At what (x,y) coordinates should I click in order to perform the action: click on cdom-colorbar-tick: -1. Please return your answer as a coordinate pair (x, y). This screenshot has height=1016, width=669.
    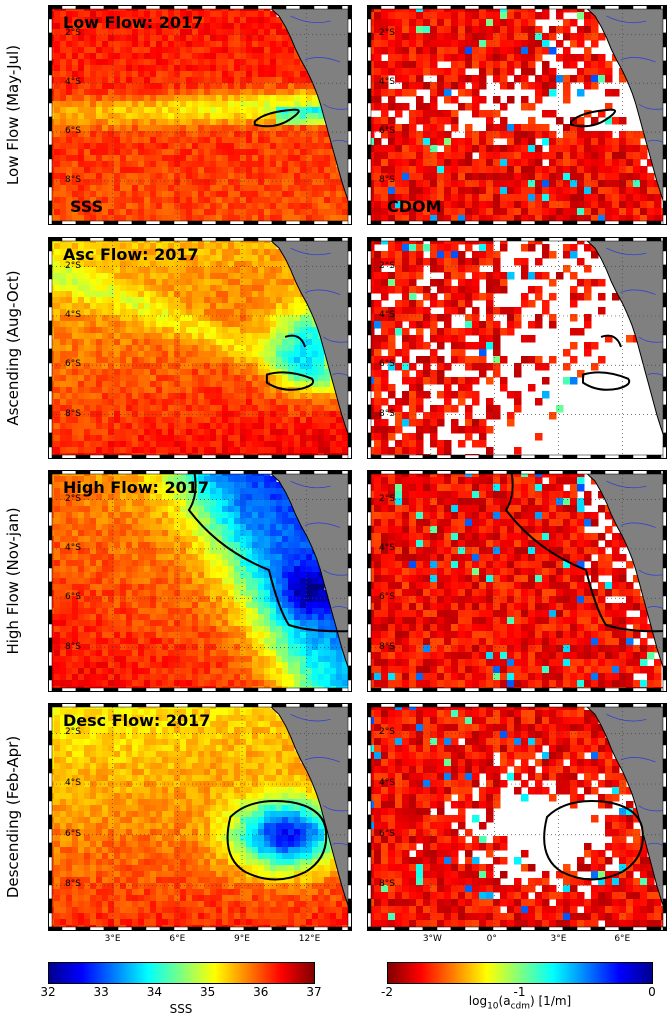
    Looking at the image, I should click on (519, 992).